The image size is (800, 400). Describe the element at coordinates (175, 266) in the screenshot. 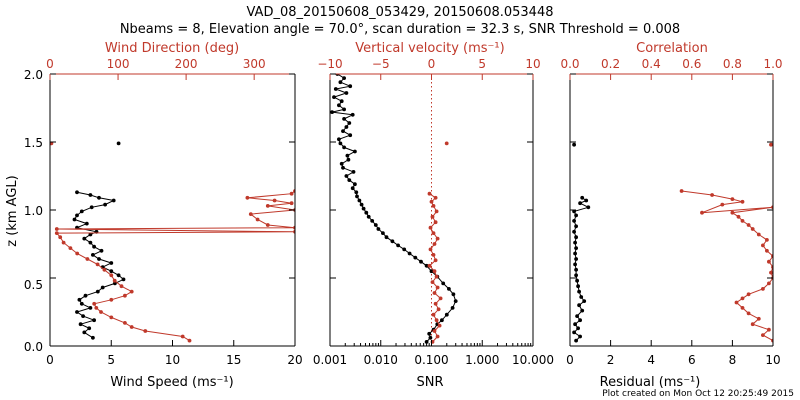

I see `left-wind-direction-line` at that location.